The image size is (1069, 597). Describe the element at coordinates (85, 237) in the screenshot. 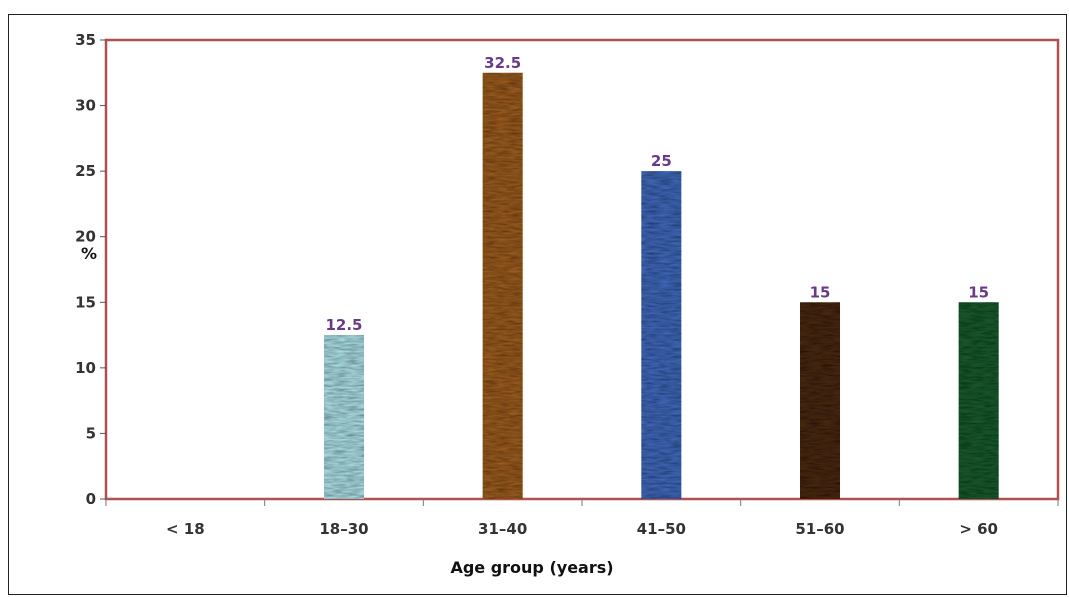

I see `y-tick-label: 20` at that location.